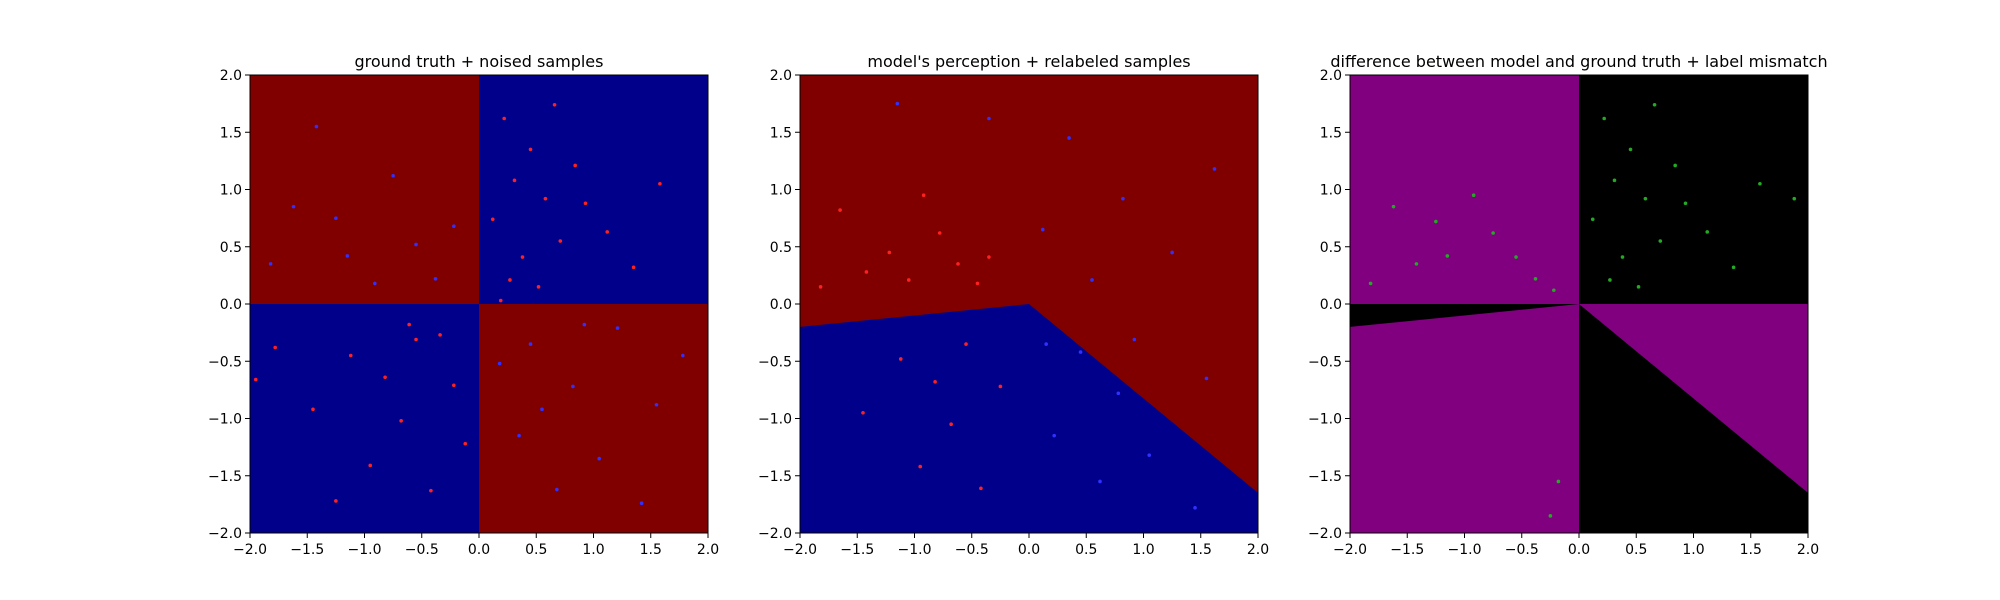  I want to click on panel-3-y-tick-label-3: −0.5, so click(1325, 362).